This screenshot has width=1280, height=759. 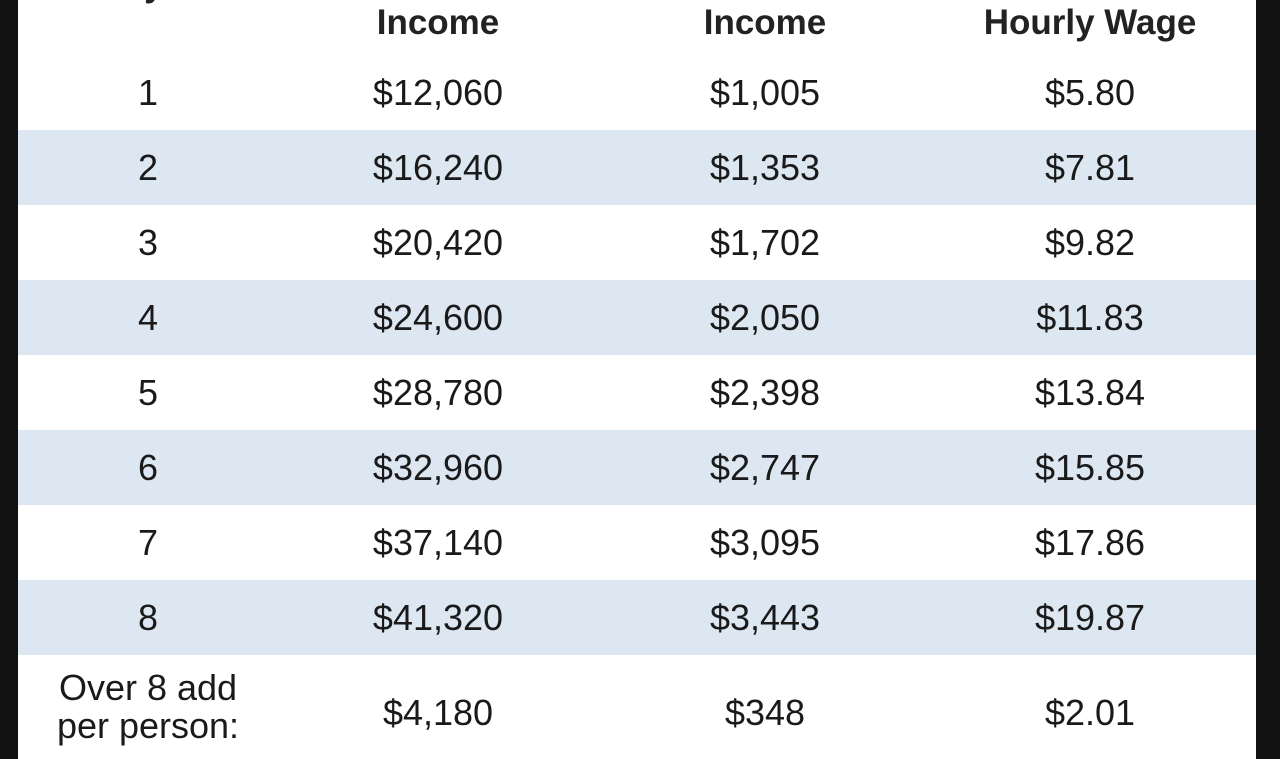 What do you see at coordinates (637, 392) in the screenshot?
I see `table-row: 5 $28,780 $2,398 $13.84` at bounding box center [637, 392].